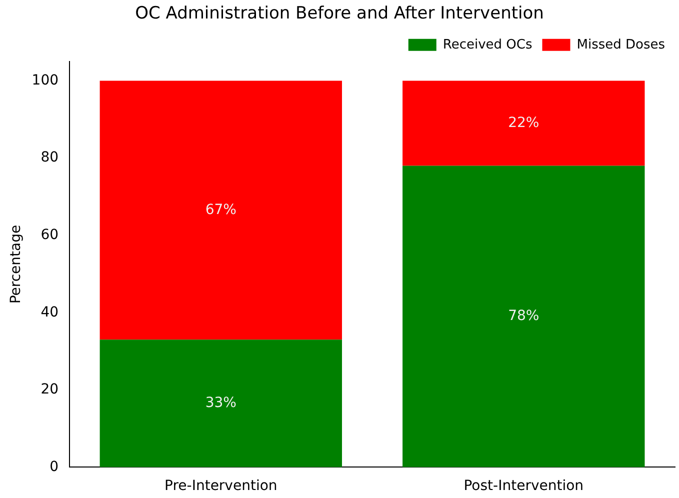  I want to click on legend-label: Received OCs, so click(487, 44).